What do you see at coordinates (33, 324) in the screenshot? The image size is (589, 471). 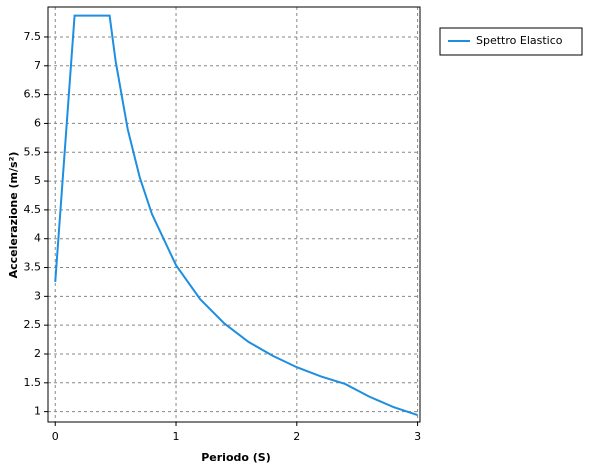 I see `y-tick-label: 2.5` at bounding box center [33, 324].